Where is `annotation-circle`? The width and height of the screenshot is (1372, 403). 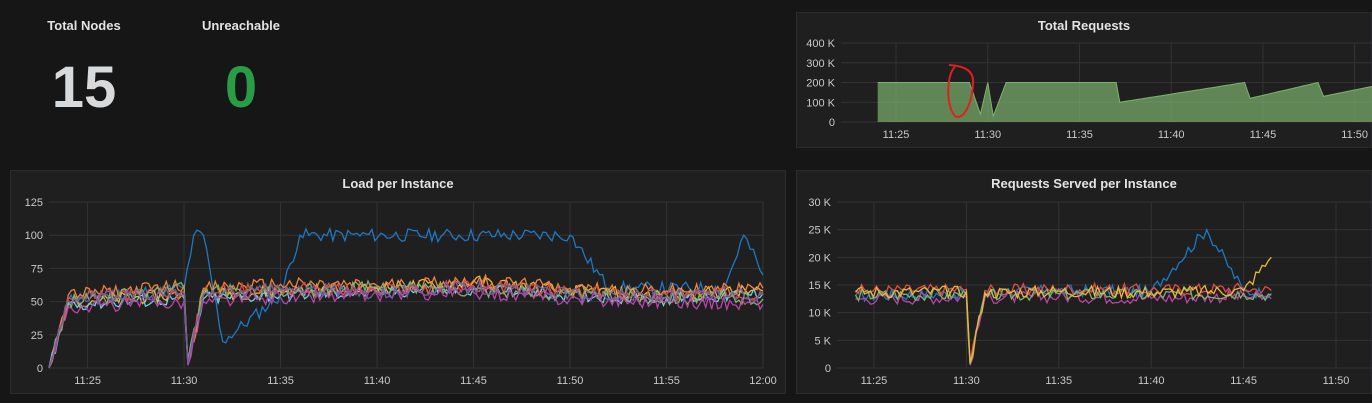 annotation-circle is located at coordinates (961, 91).